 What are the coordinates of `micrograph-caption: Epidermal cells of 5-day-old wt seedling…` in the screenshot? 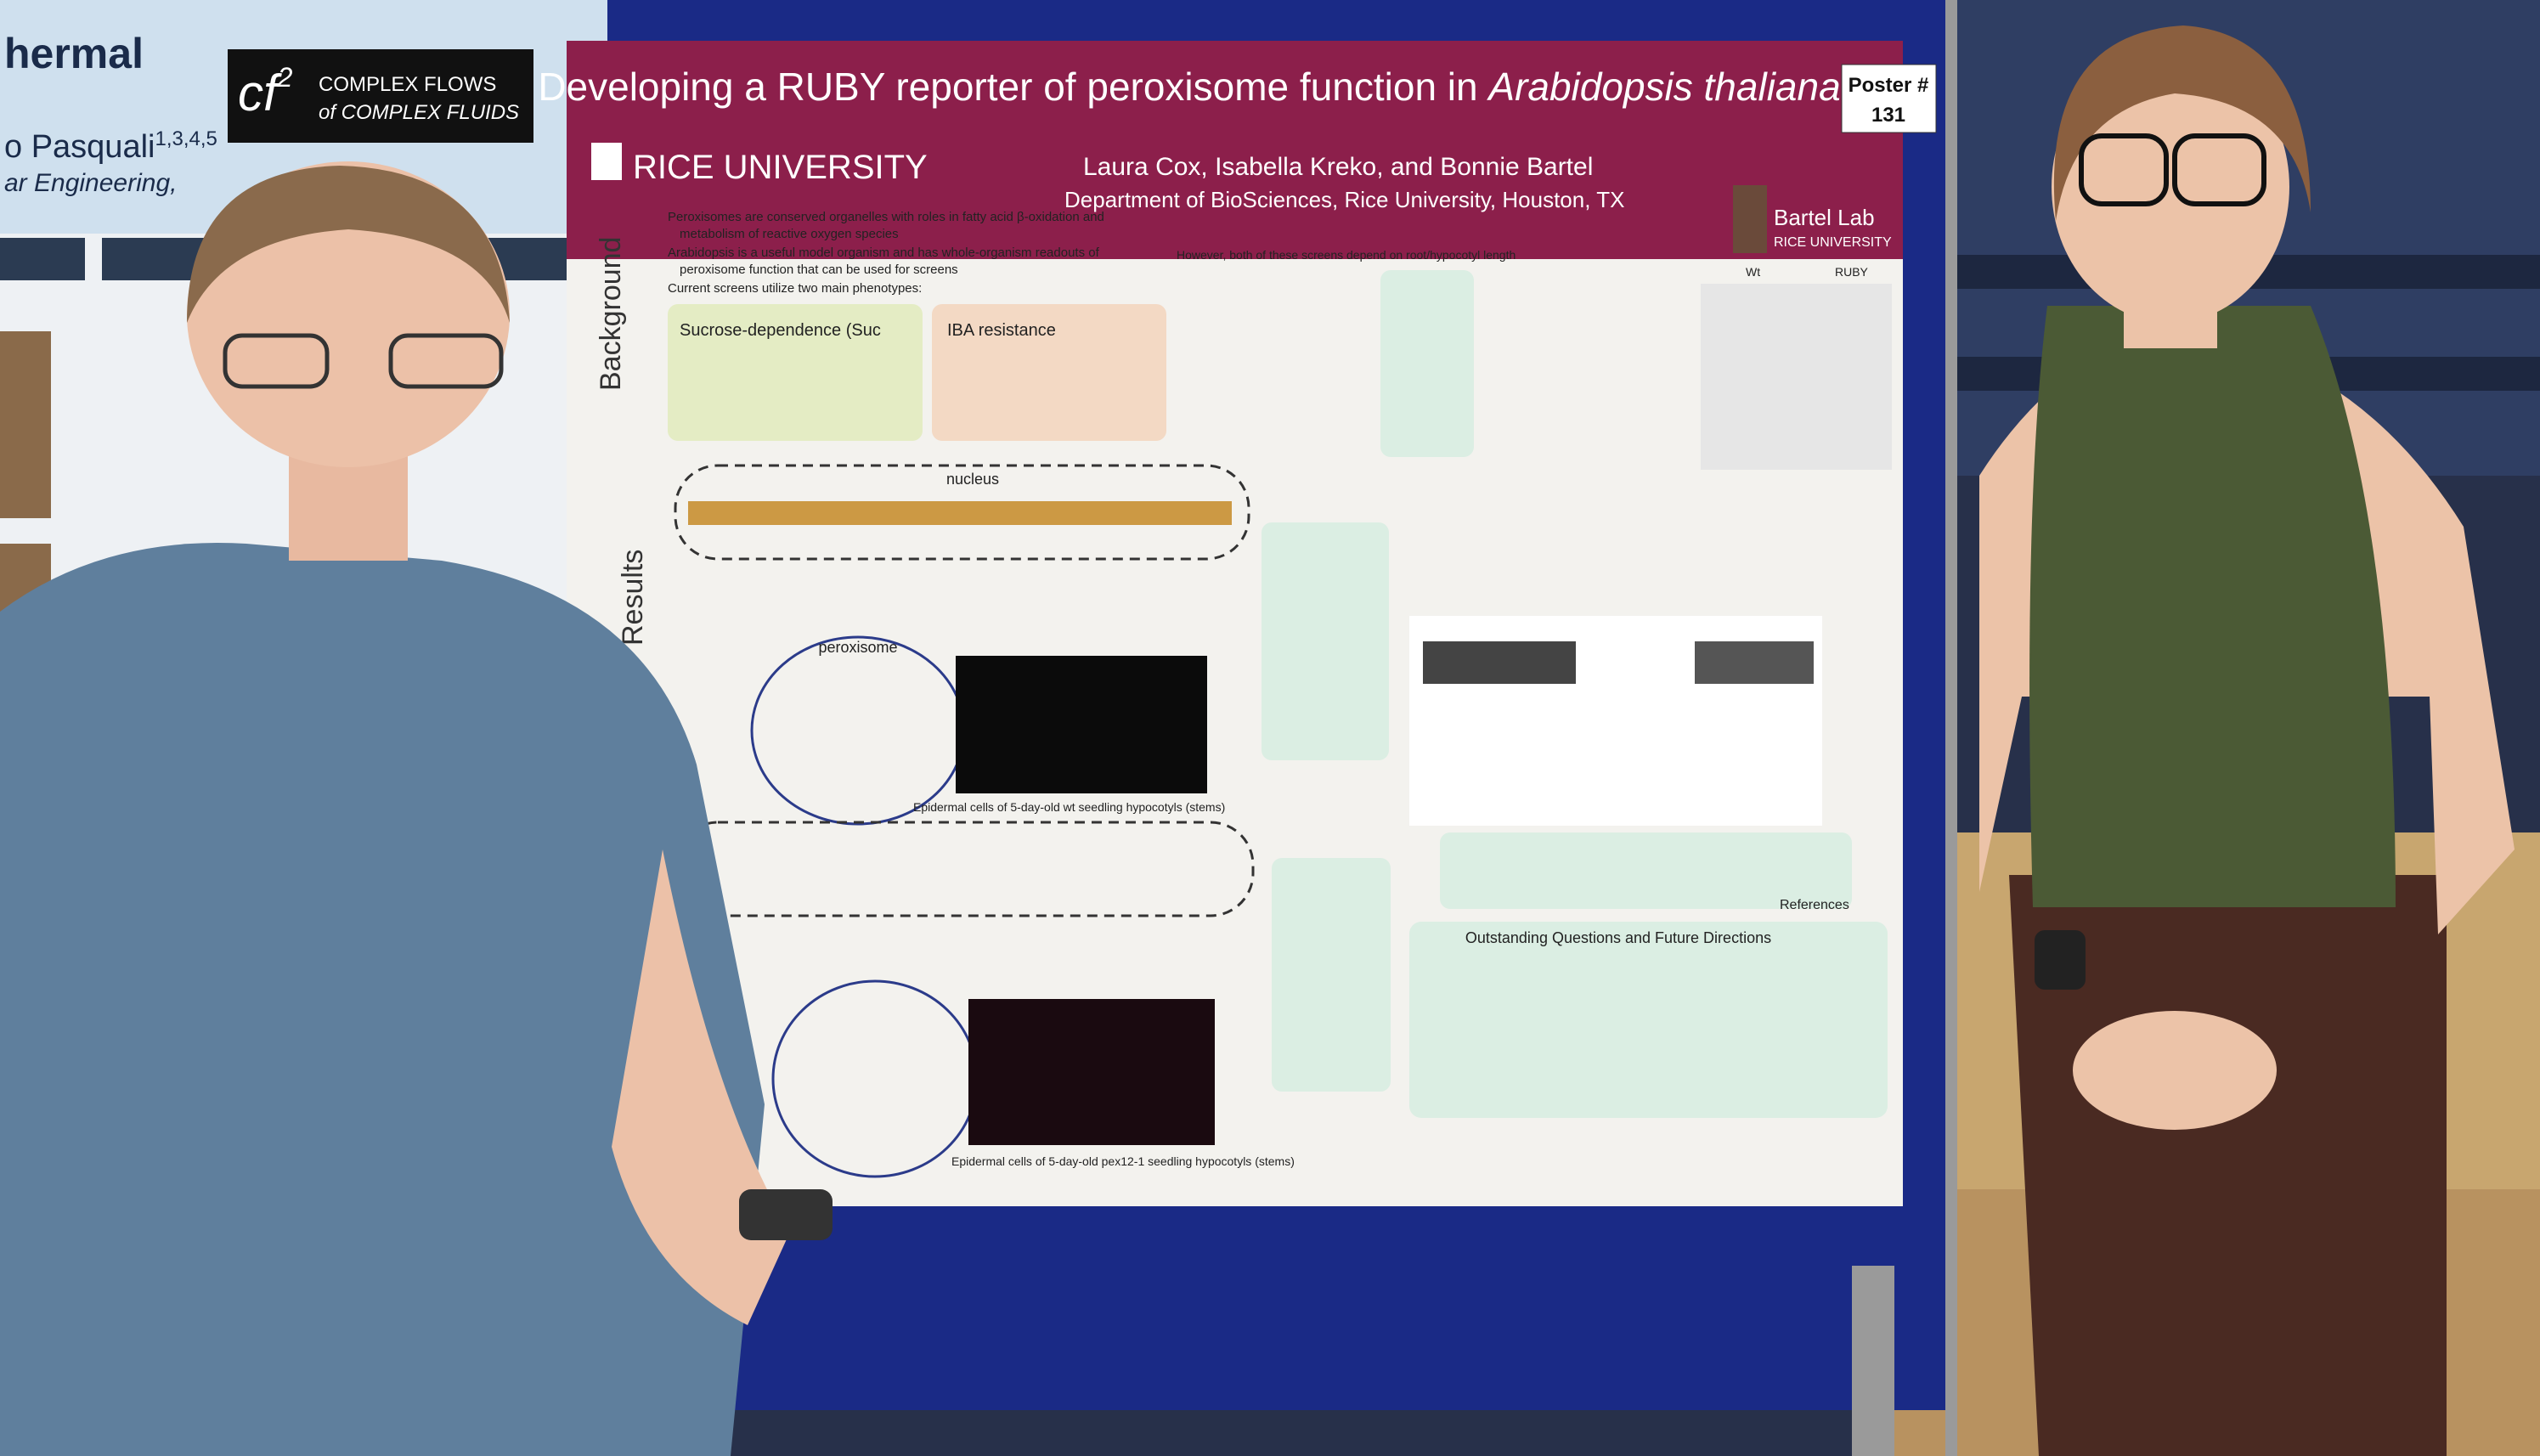 It's located at (1069, 807).